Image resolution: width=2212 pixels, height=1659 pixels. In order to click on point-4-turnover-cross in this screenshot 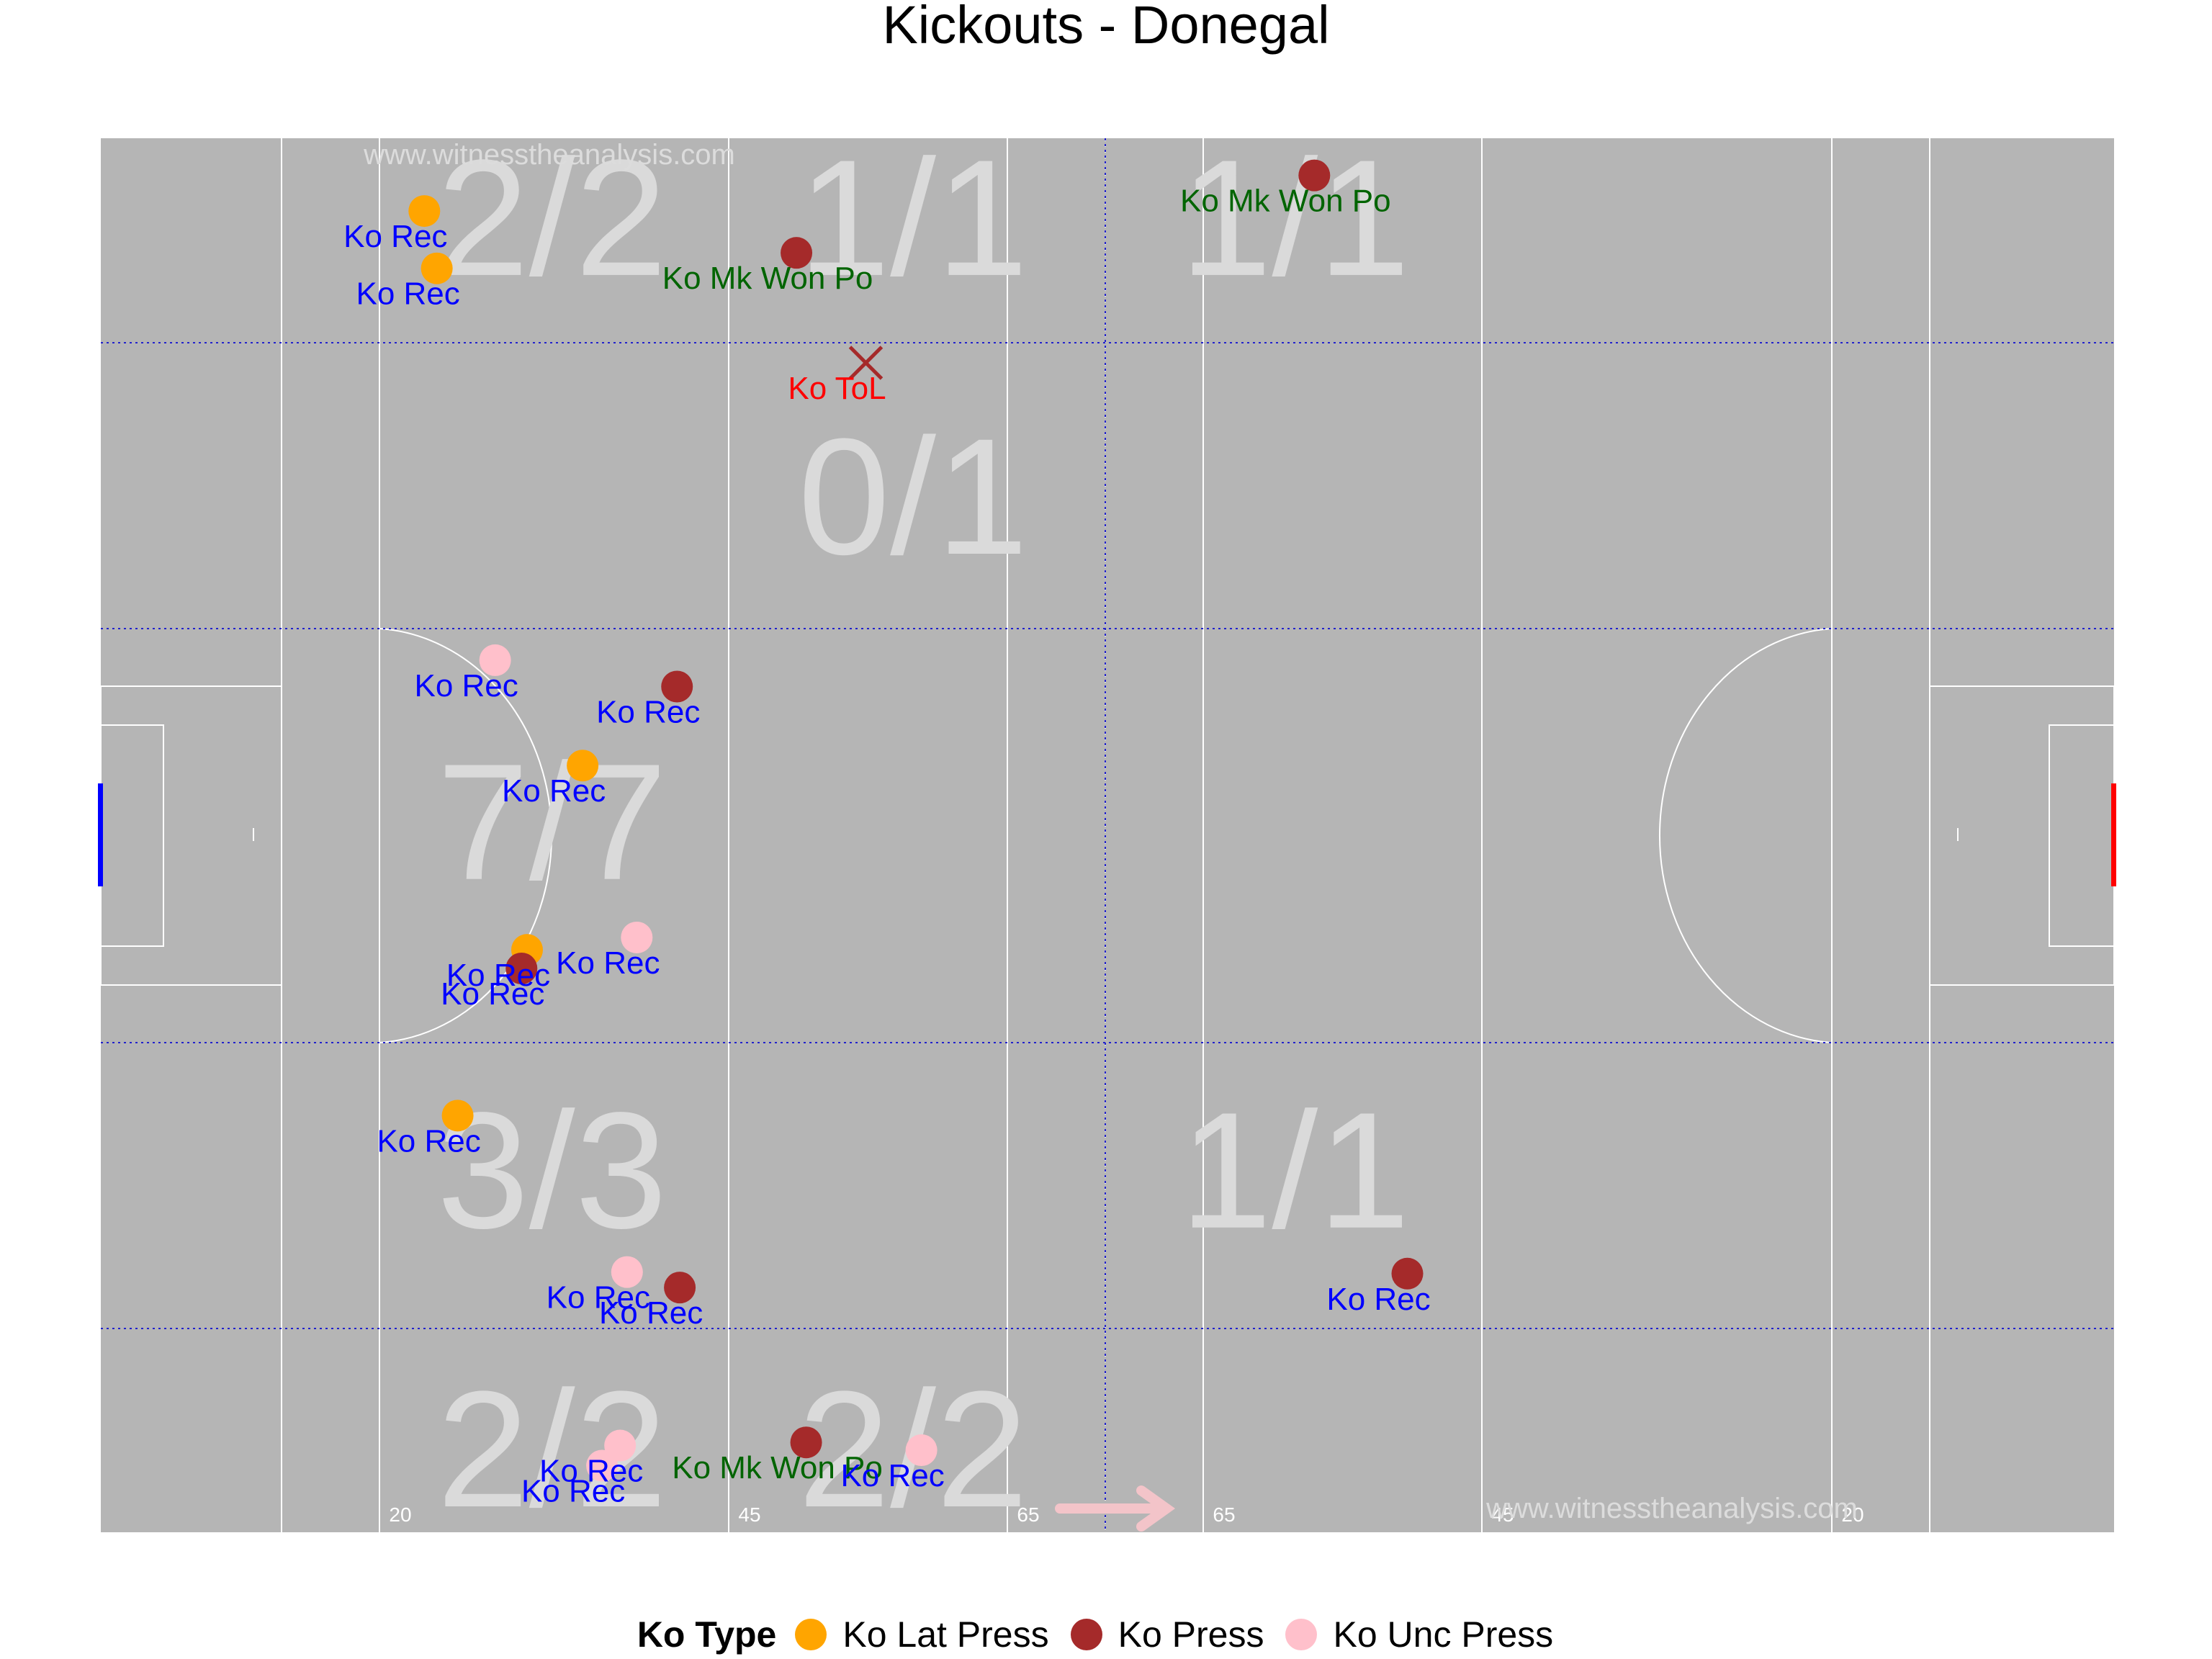, I will do `click(866, 363)`.